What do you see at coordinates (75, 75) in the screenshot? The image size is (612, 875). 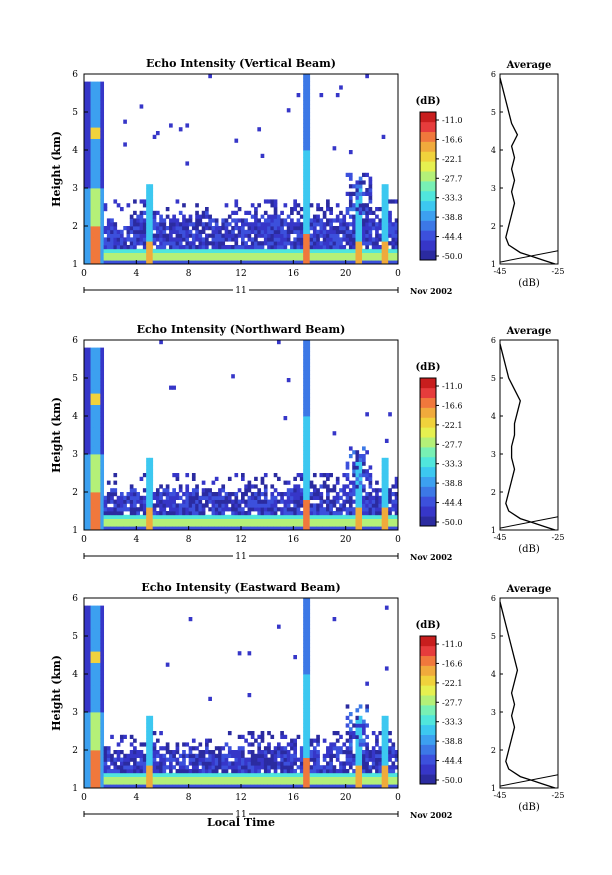 I see `y-tick-label: 6` at bounding box center [75, 75].